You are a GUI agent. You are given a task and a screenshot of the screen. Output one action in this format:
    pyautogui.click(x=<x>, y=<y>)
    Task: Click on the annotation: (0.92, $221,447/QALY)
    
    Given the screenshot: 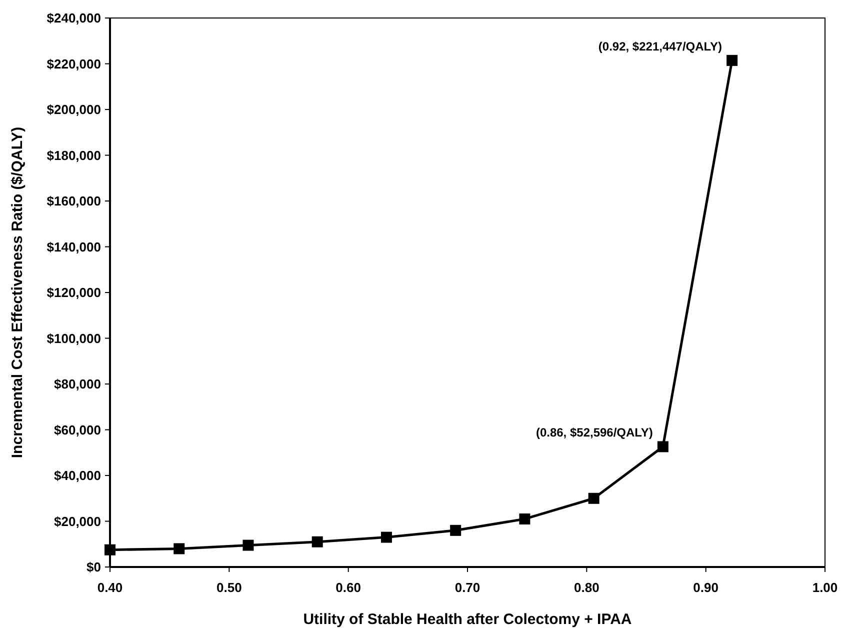 What is the action you would take?
    pyautogui.click(x=660, y=46)
    